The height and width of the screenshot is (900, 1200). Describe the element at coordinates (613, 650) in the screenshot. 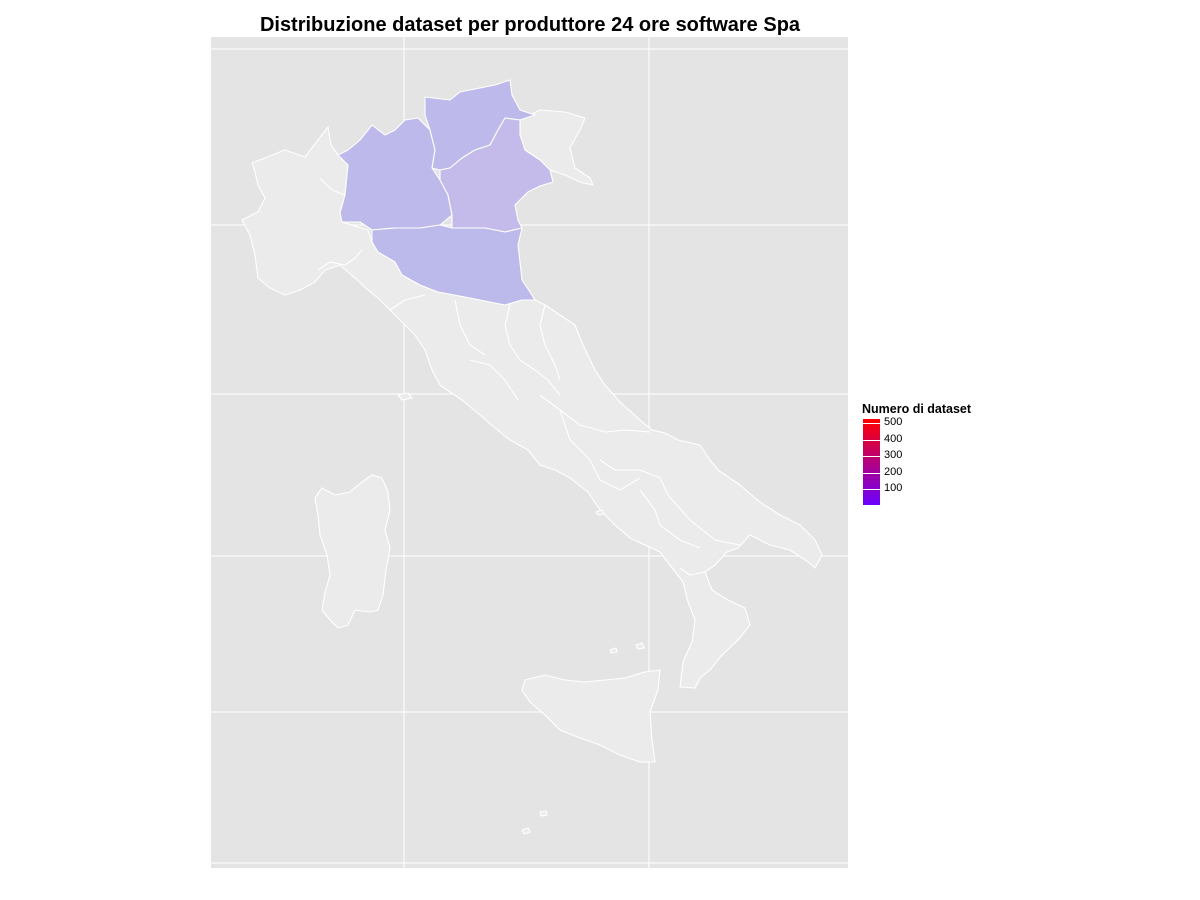

I see `island-ustica` at that location.